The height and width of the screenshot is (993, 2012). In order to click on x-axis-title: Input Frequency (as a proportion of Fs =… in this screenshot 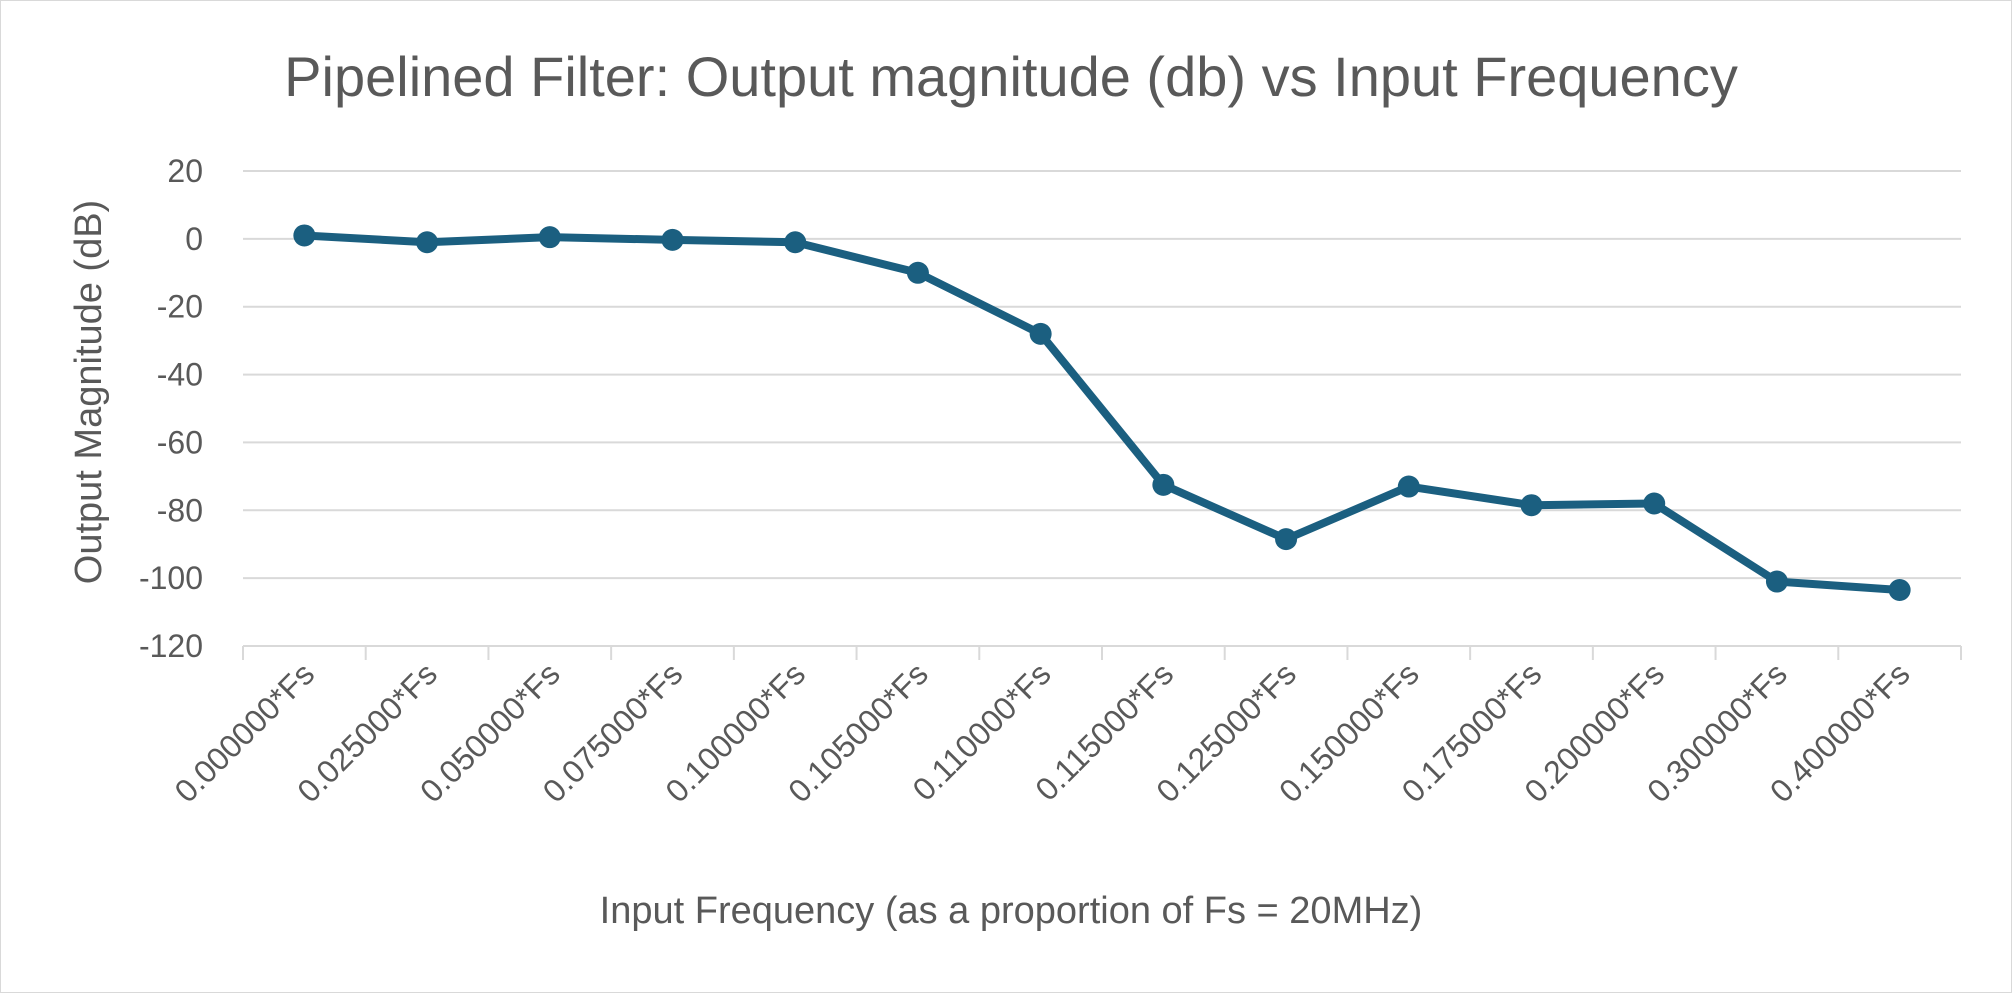, I will do `click(1011, 911)`.